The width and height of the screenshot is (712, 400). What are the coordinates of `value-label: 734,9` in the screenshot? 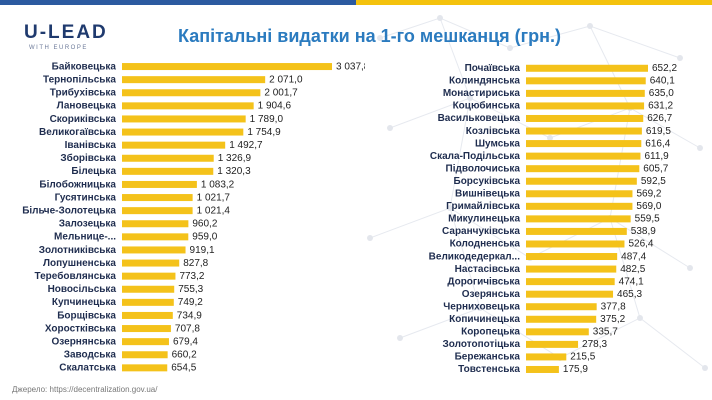 It's located at (189, 315).